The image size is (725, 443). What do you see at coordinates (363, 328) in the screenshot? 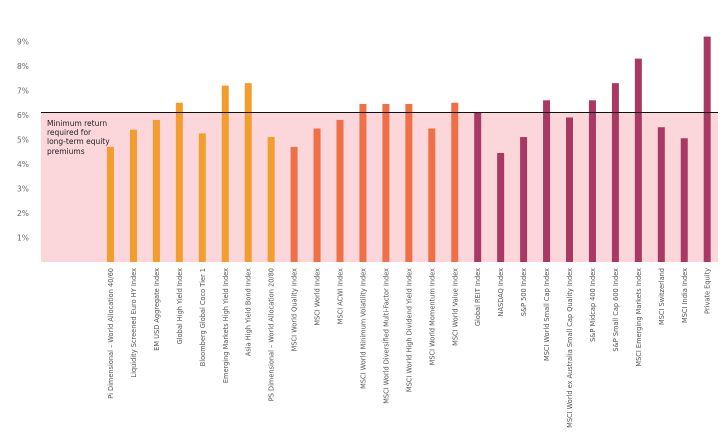
I see `x-category-label: MSCI World Minimum Volatility Index` at bounding box center [363, 328].